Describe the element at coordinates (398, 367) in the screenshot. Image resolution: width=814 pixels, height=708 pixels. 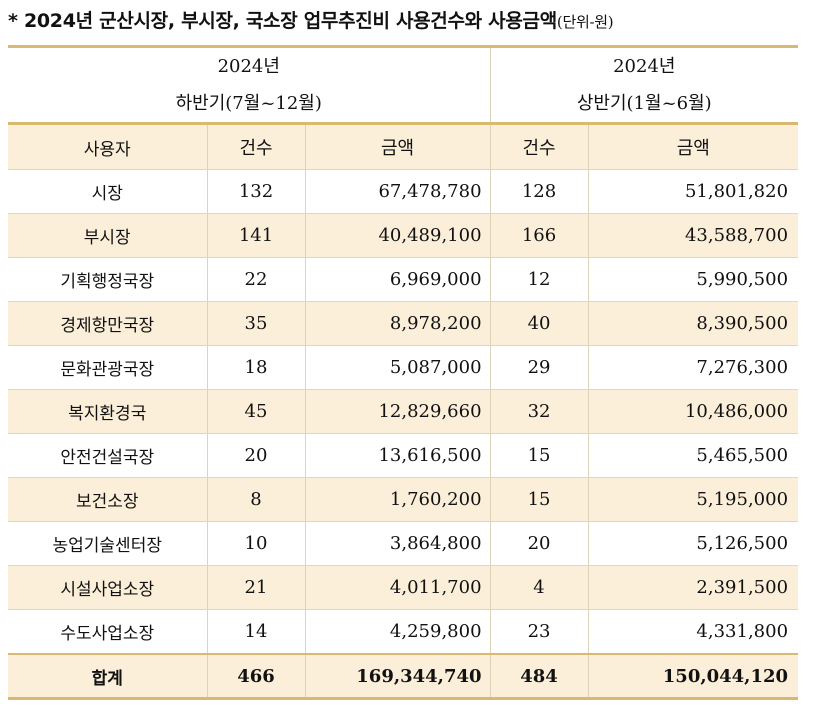
I see `row-h2-amount: 5,087,000` at that location.